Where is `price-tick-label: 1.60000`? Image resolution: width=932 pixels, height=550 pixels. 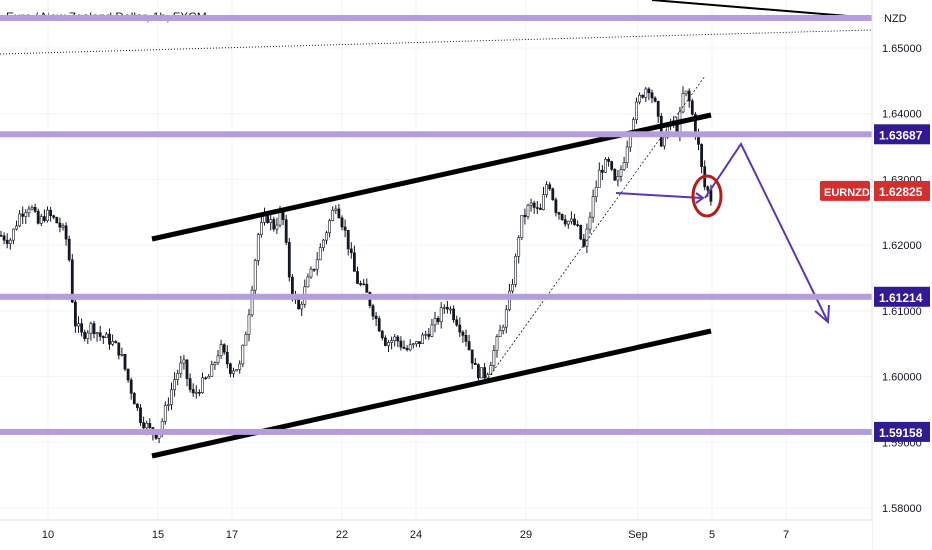 price-tick-label: 1.60000 is located at coordinates (902, 378).